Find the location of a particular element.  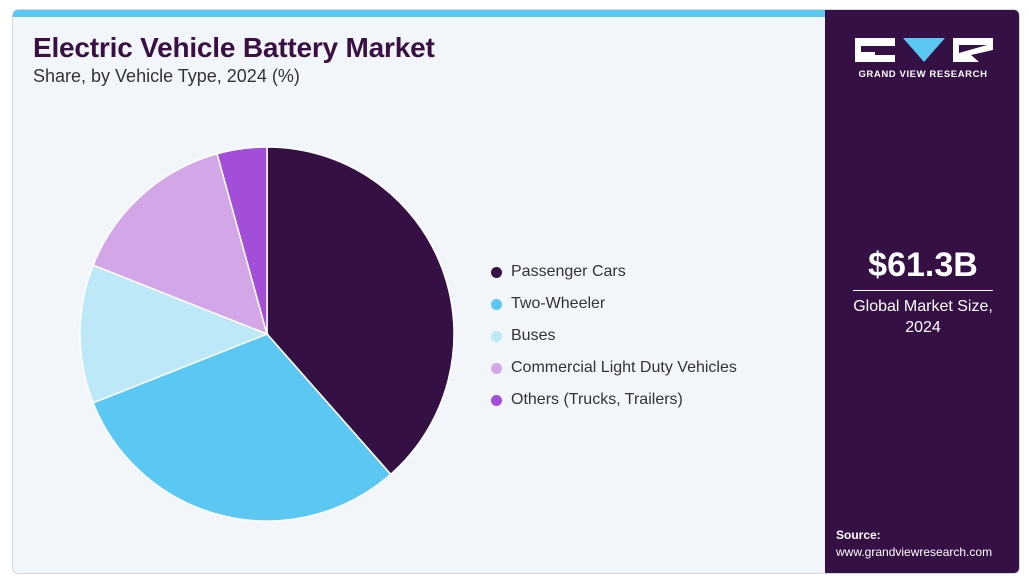

chart-subtitle: Share, by Vehicle Type, 2024 (%) is located at coordinates (166, 76).